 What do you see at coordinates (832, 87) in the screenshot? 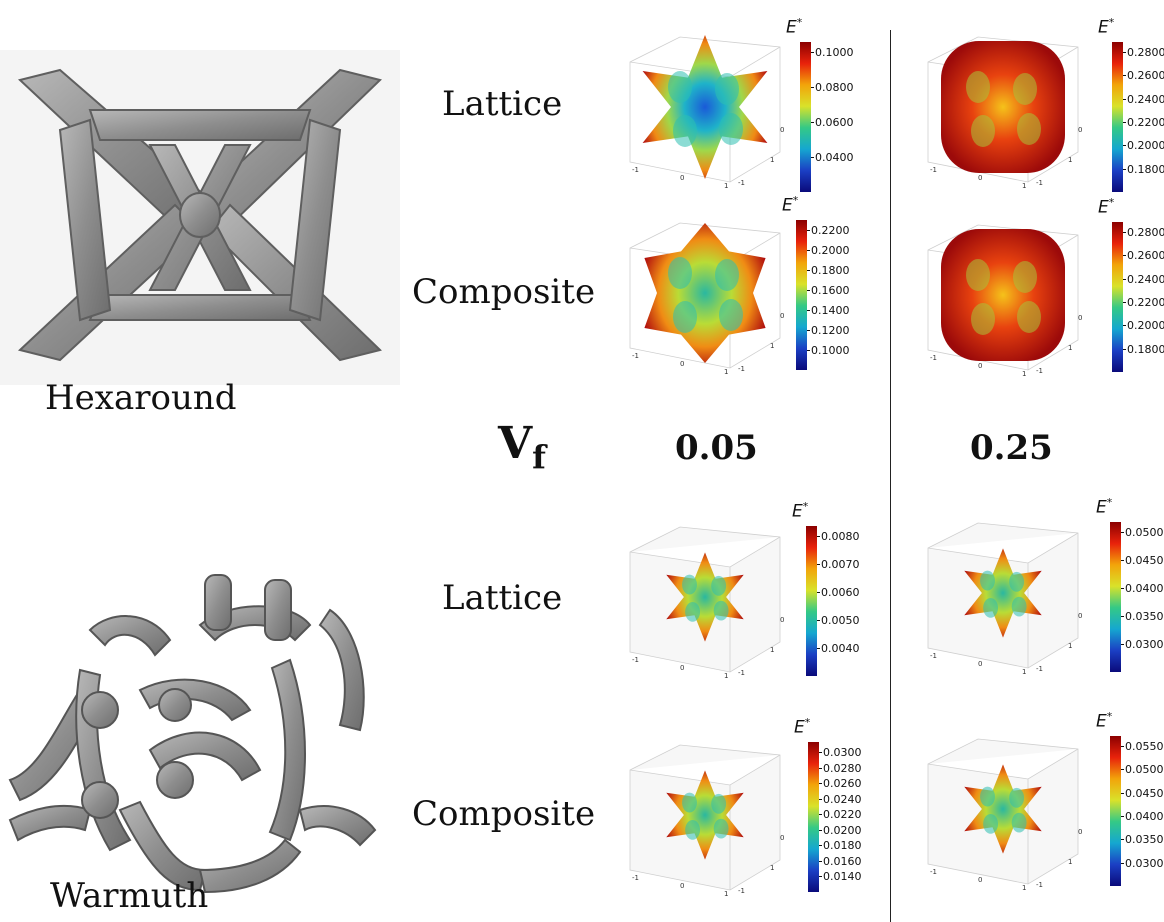
I see `colorbar-tick: 0.0800` at bounding box center [832, 87].